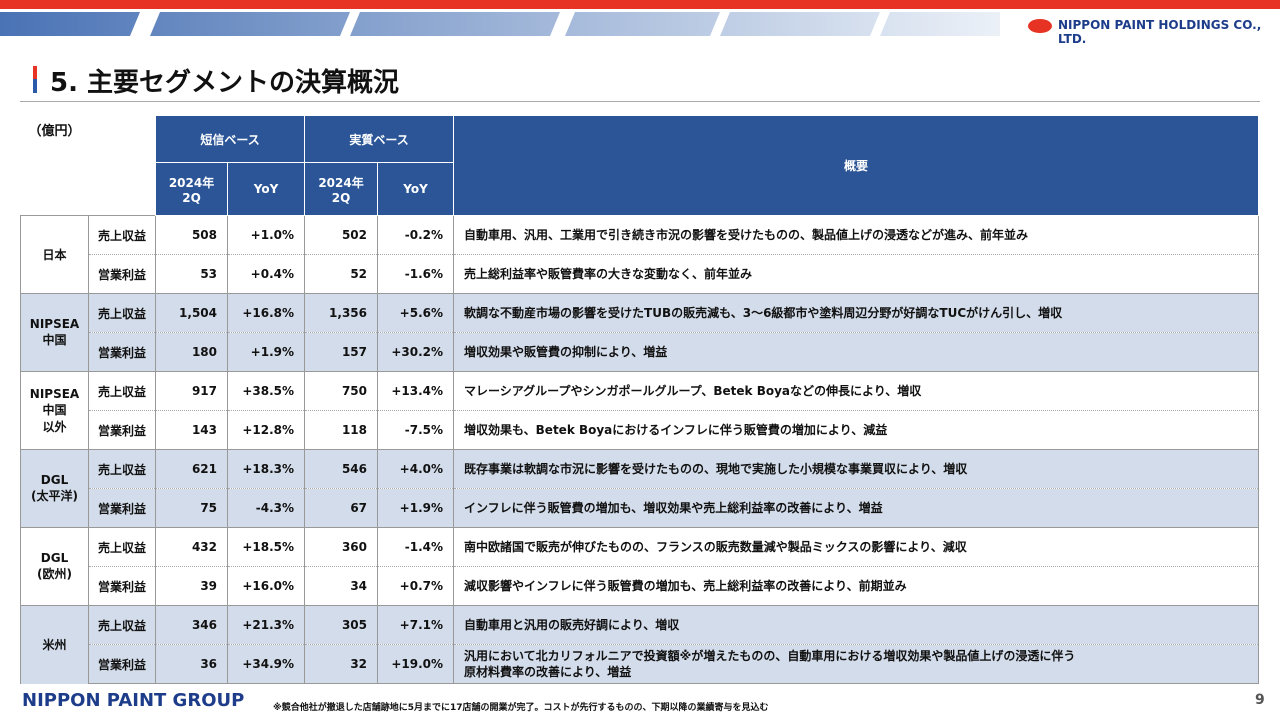  Describe the element at coordinates (341, 430) in the screenshot. I see `value: 118` at that location.